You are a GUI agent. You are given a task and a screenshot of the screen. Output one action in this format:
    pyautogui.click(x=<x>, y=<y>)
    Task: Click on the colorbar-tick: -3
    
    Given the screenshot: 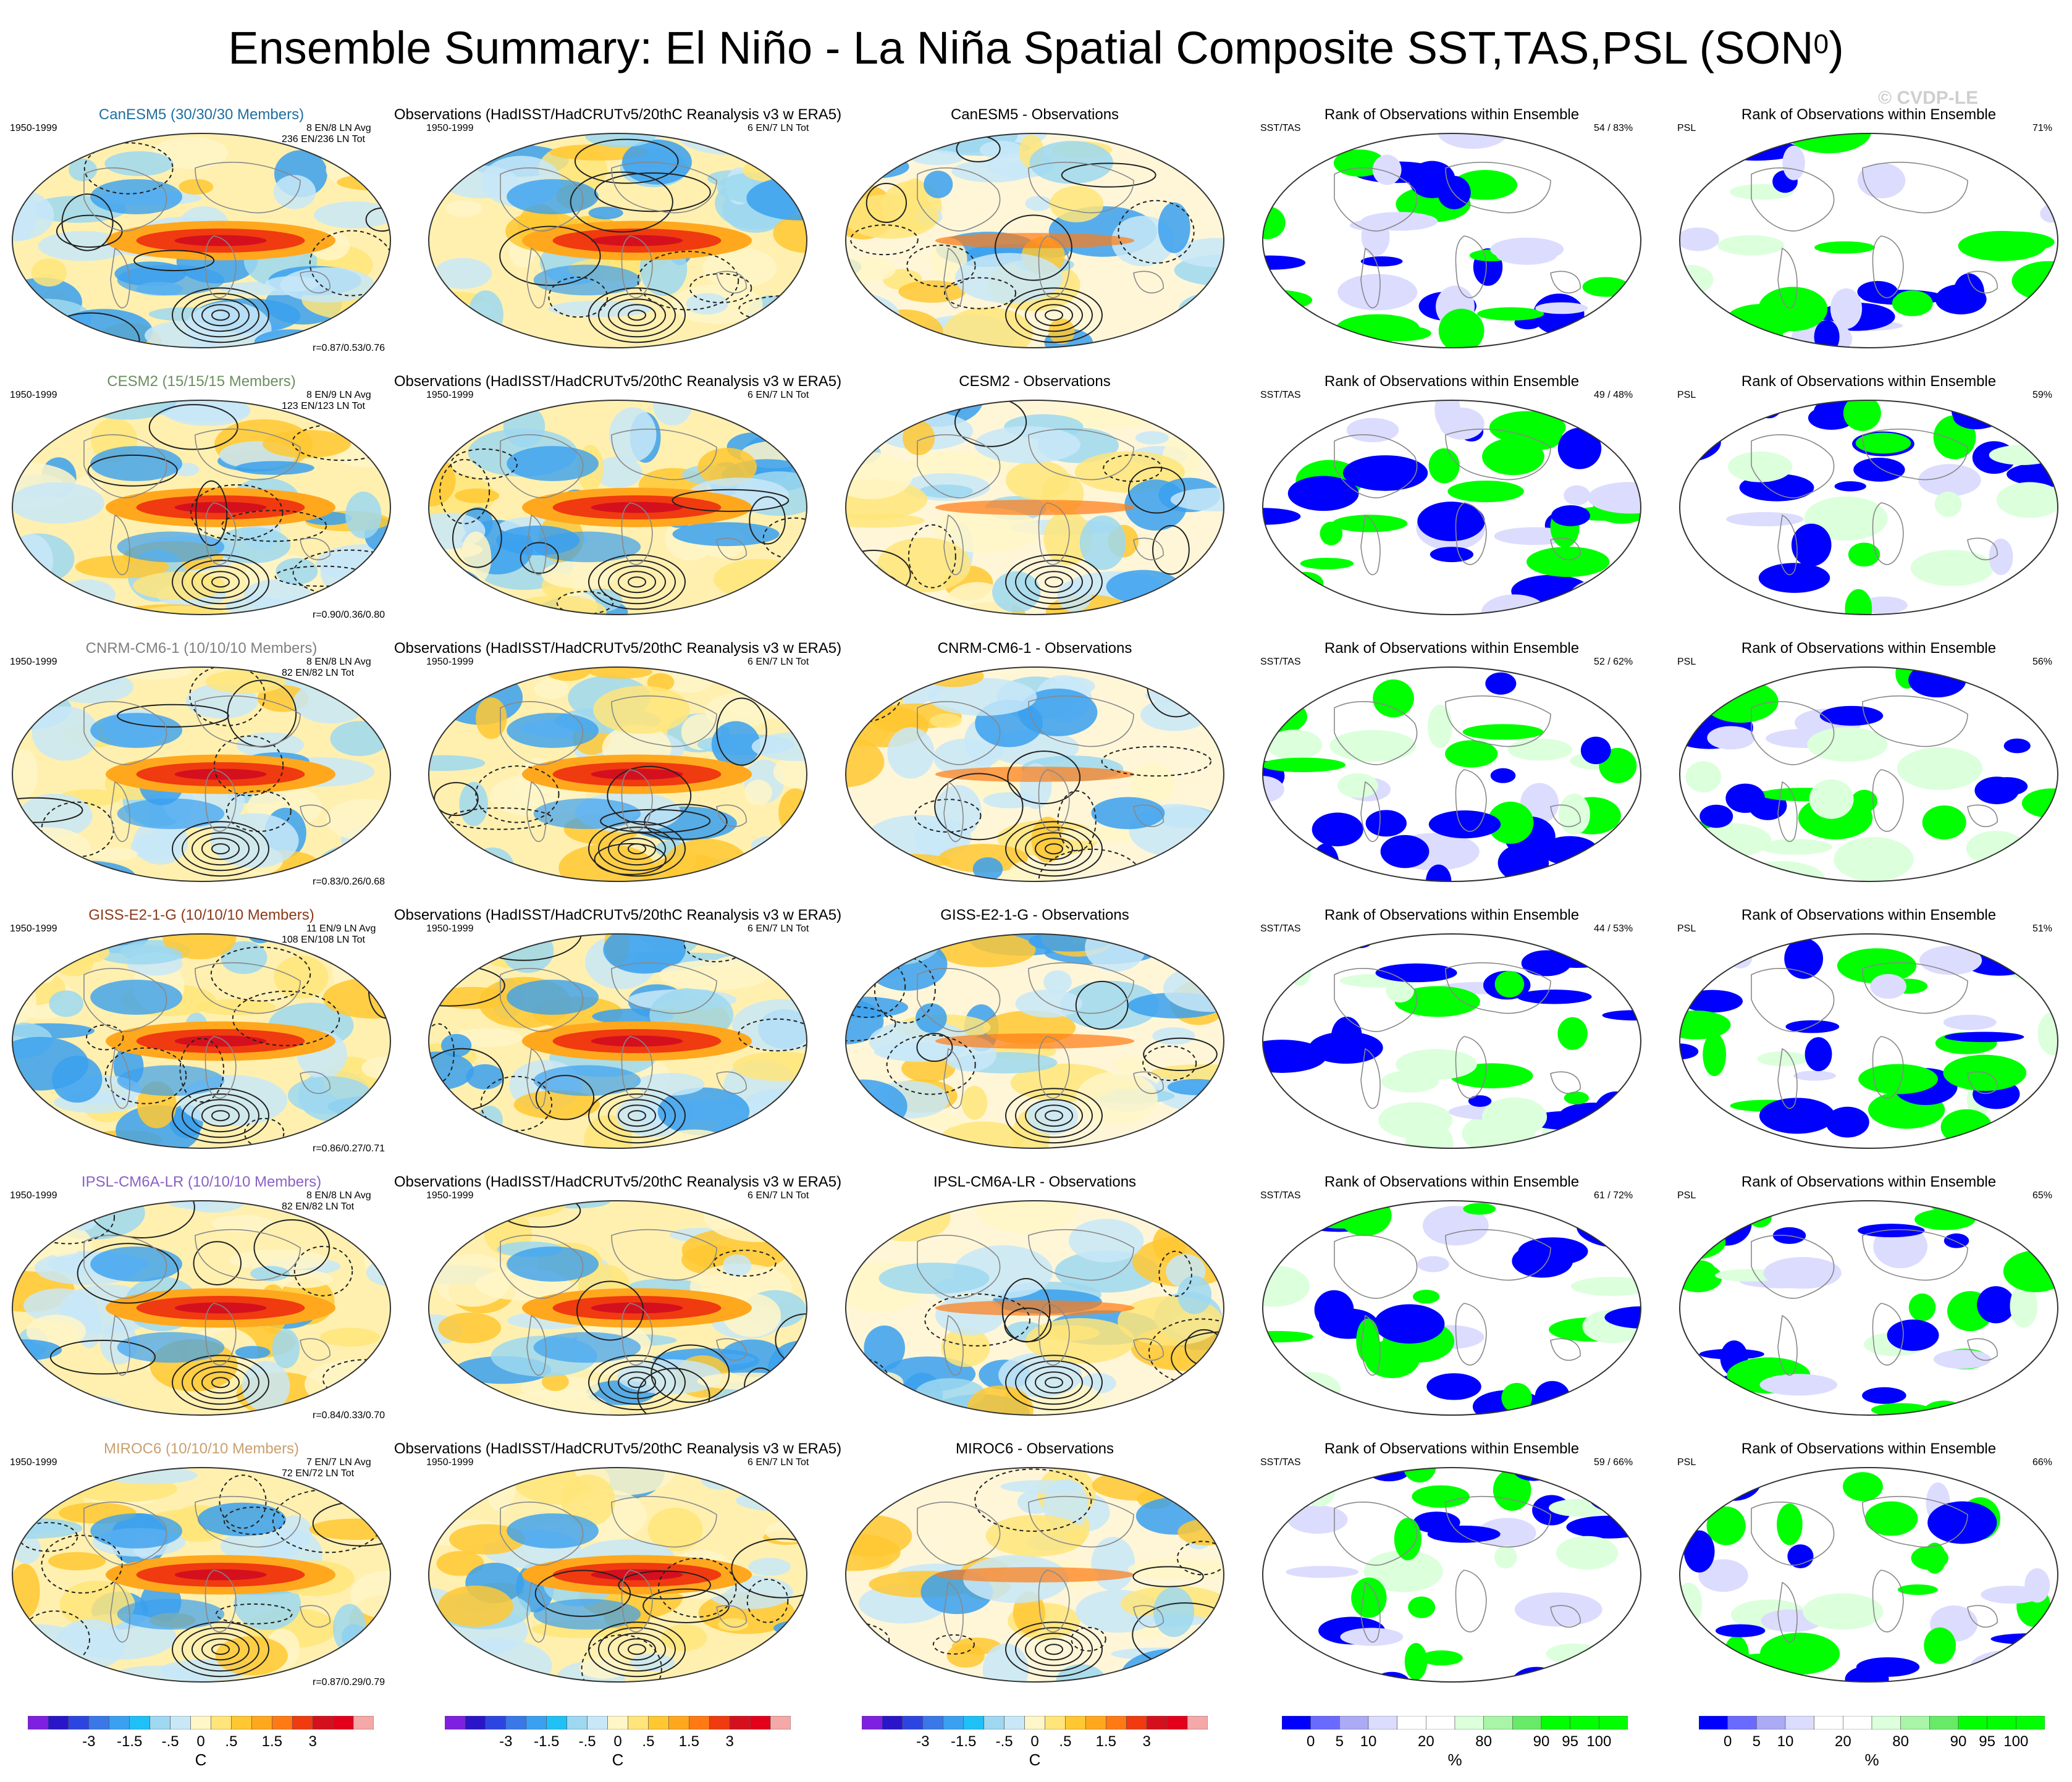 What is the action you would take?
    pyautogui.click(x=89, y=1741)
    